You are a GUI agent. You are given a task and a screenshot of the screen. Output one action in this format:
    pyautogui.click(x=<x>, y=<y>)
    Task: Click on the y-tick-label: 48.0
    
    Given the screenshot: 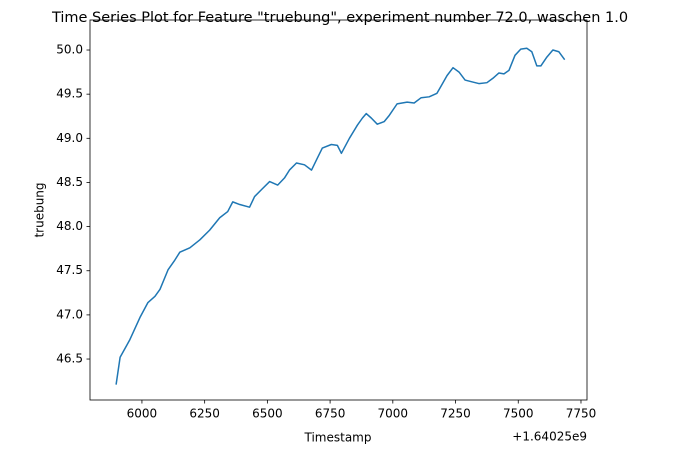 What is the action you would take?
    pyautogui.click(x=69, y=226)
    